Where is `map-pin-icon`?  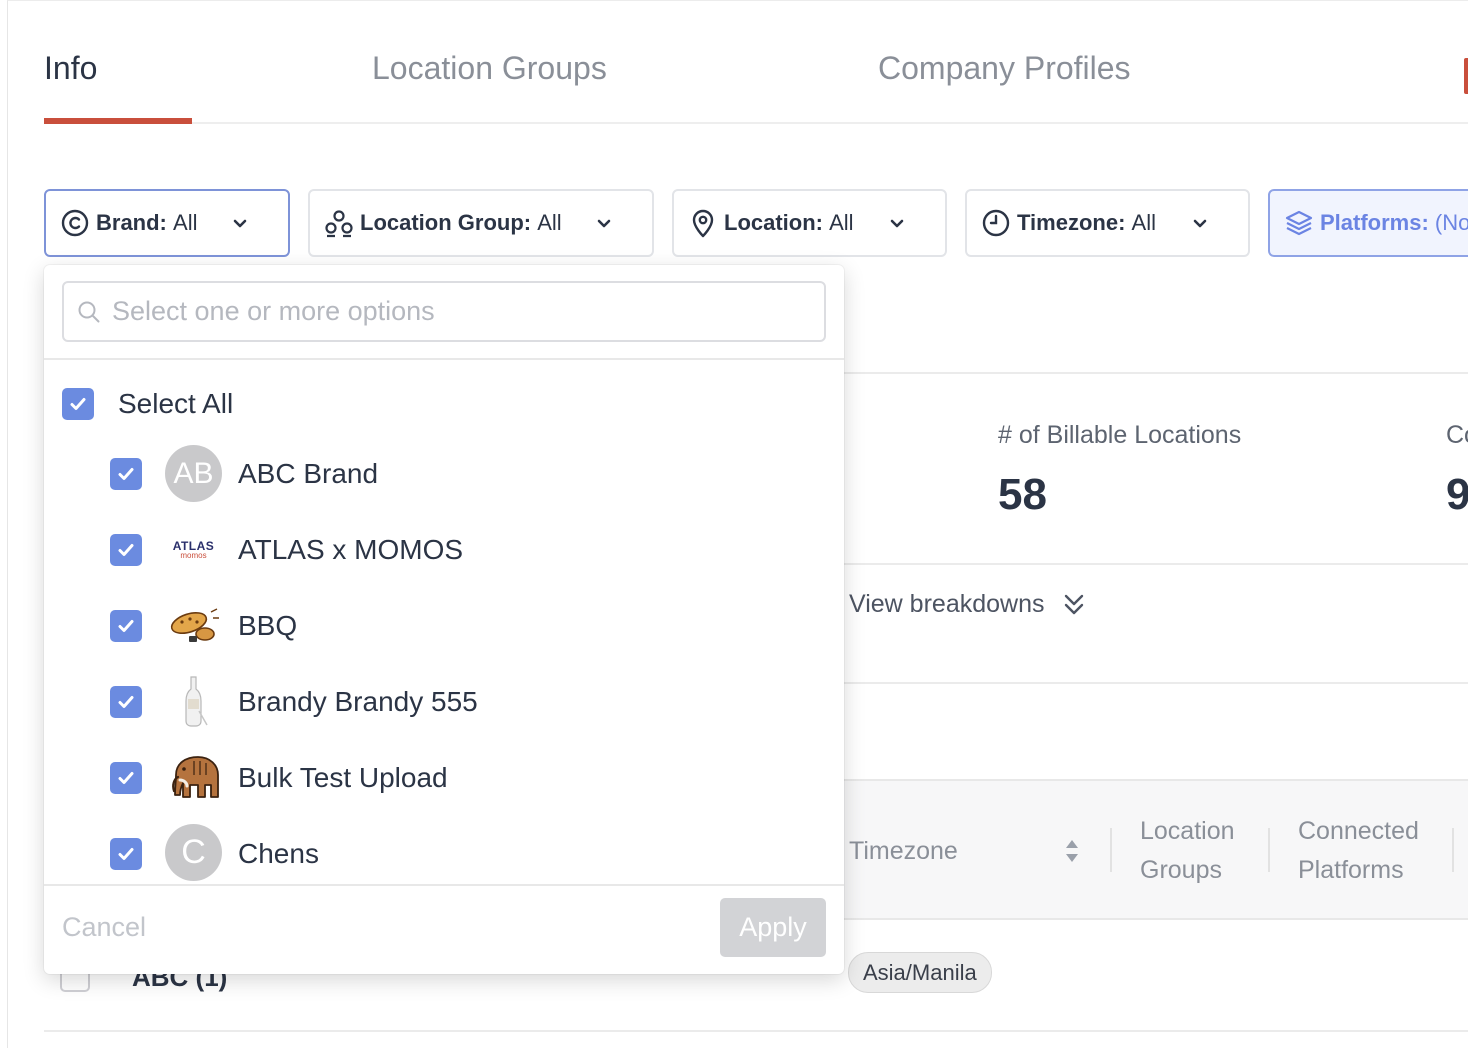
map-pin-icon is located at coordinates (703, 223).